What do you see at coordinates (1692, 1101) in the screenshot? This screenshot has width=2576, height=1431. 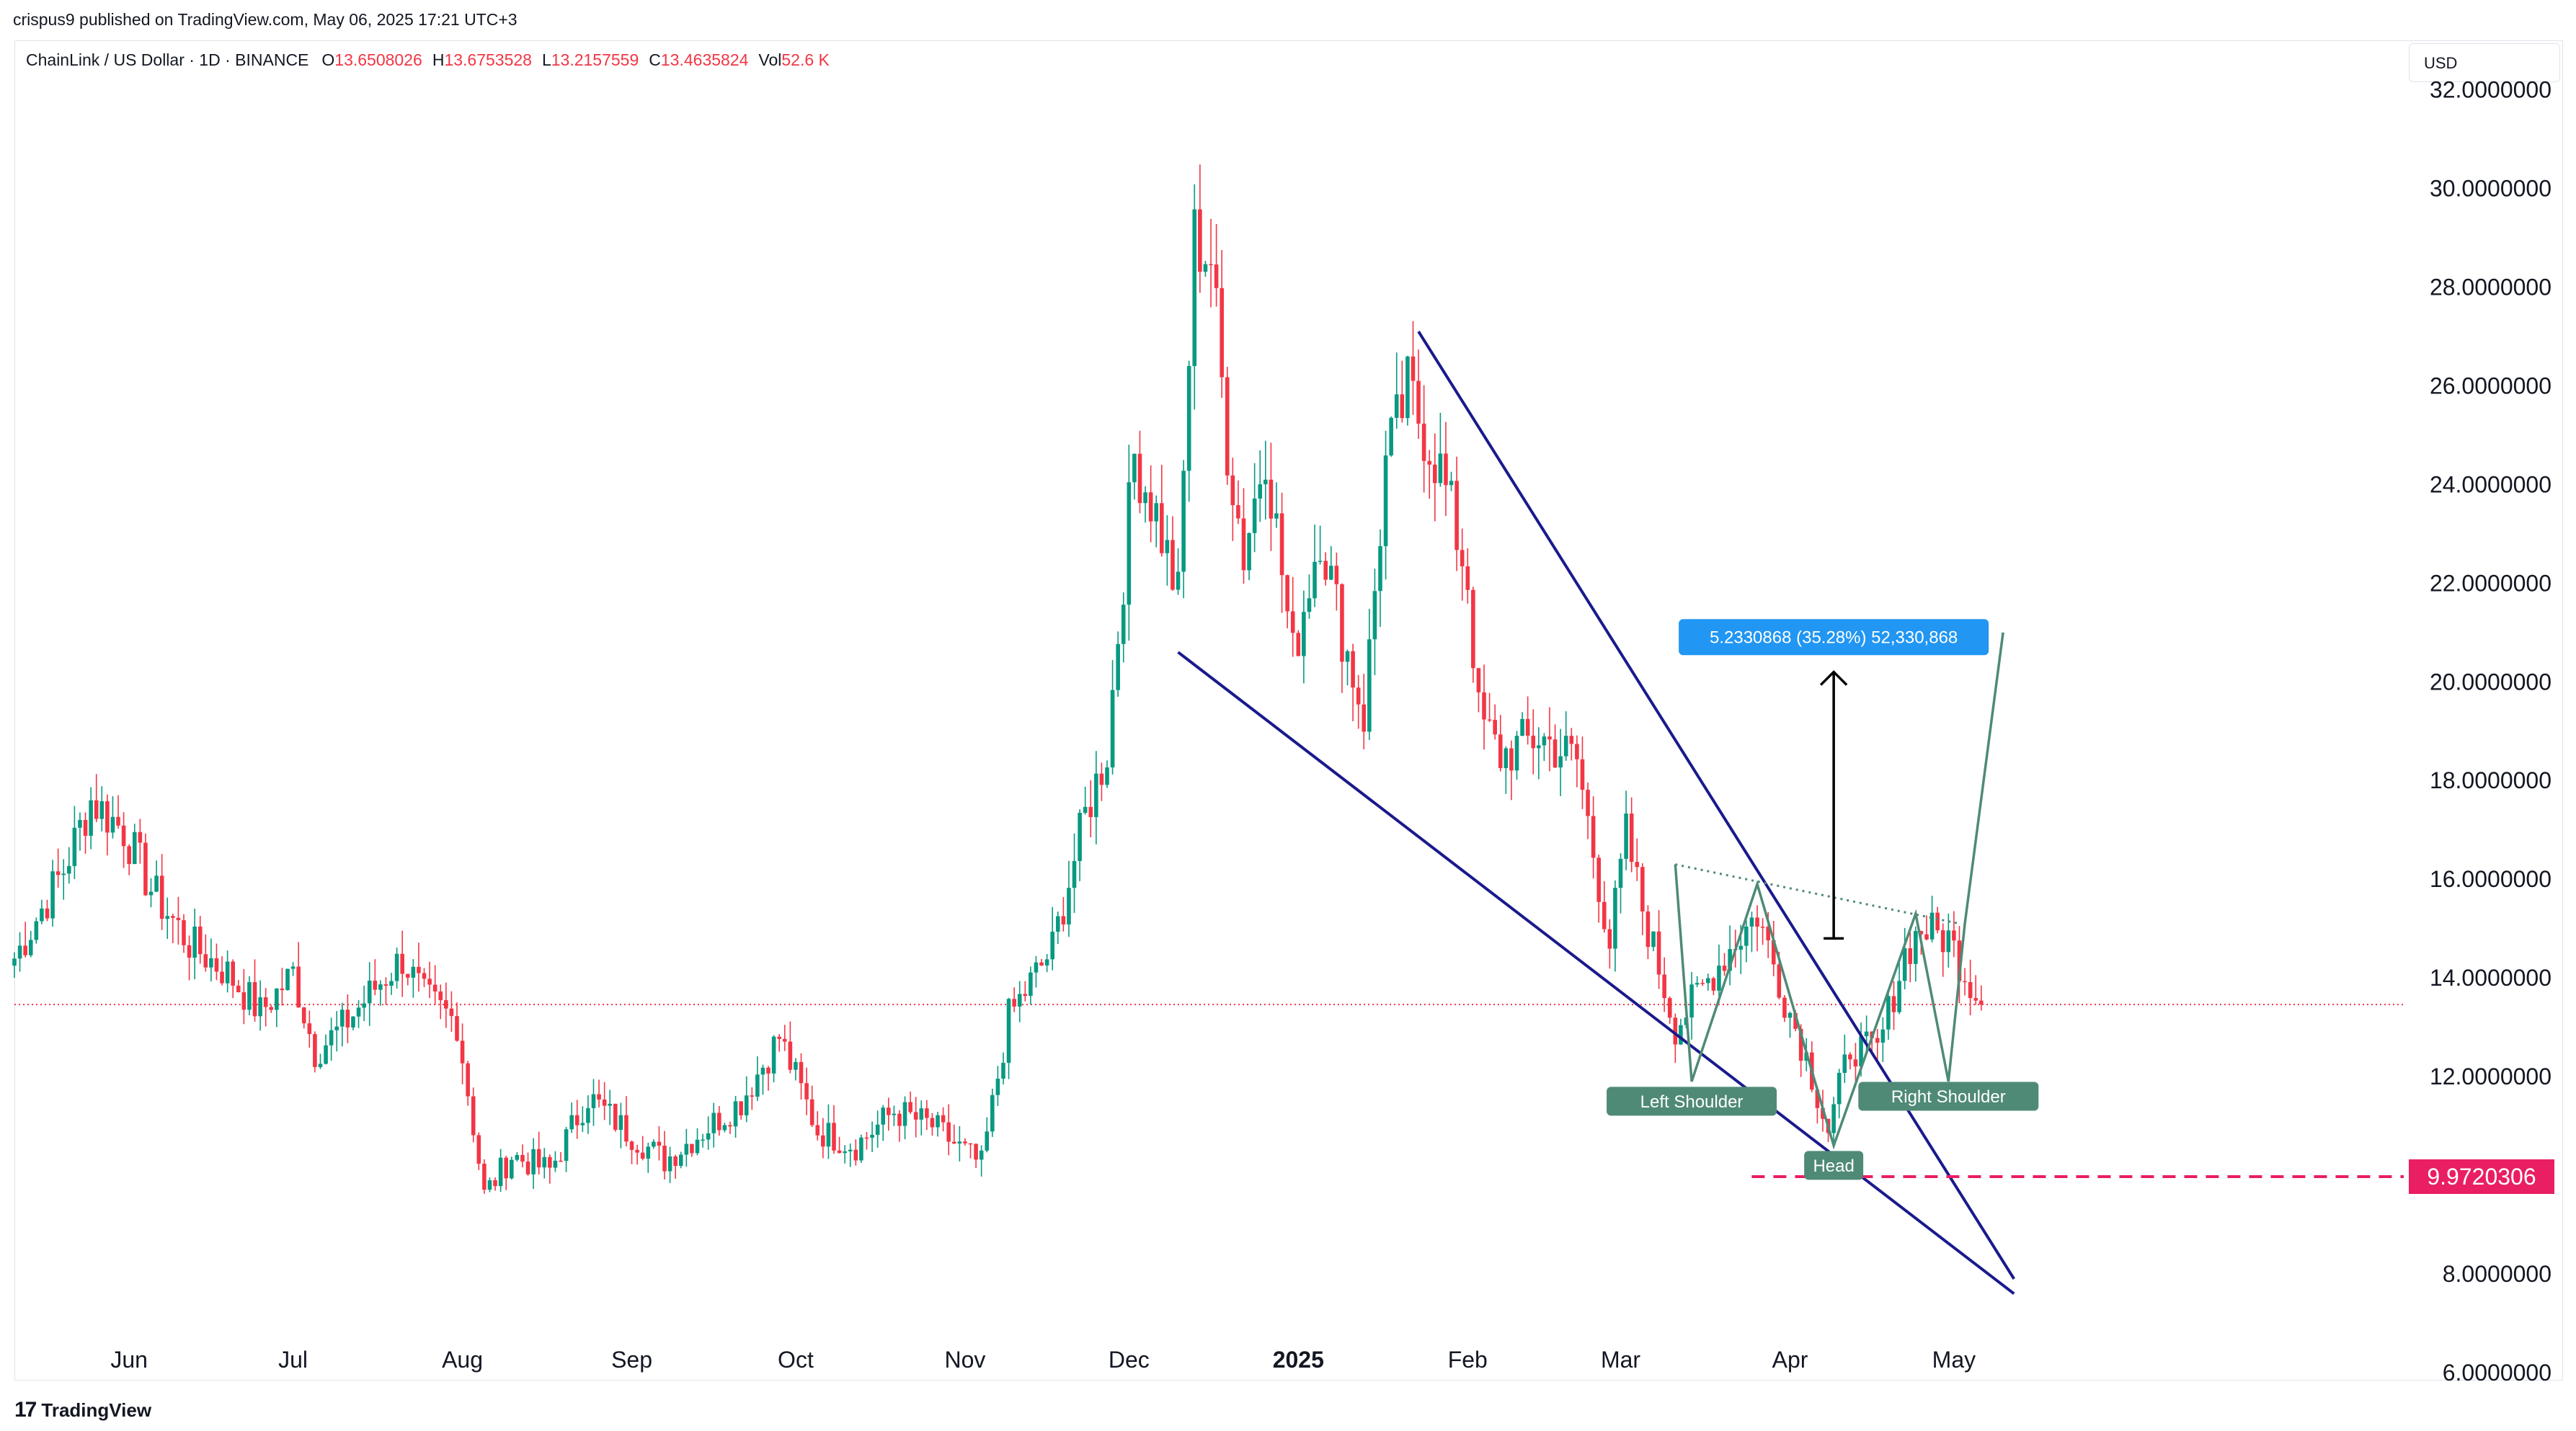 I see `left-shoulder-label-bg` at bounding box center [1692, 1101].